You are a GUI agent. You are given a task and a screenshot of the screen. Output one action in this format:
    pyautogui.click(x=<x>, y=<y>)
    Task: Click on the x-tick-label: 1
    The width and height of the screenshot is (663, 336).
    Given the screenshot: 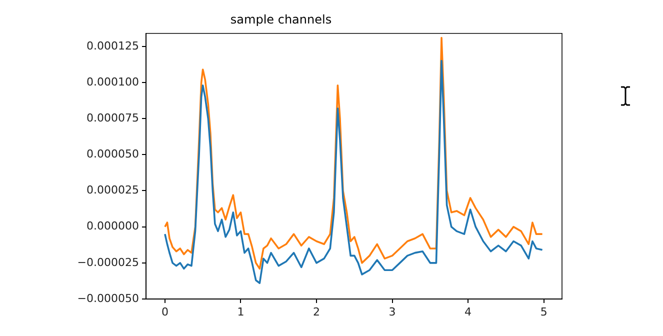 What is the action you would take?
    pyautogui.click(x=240, y=311)
    